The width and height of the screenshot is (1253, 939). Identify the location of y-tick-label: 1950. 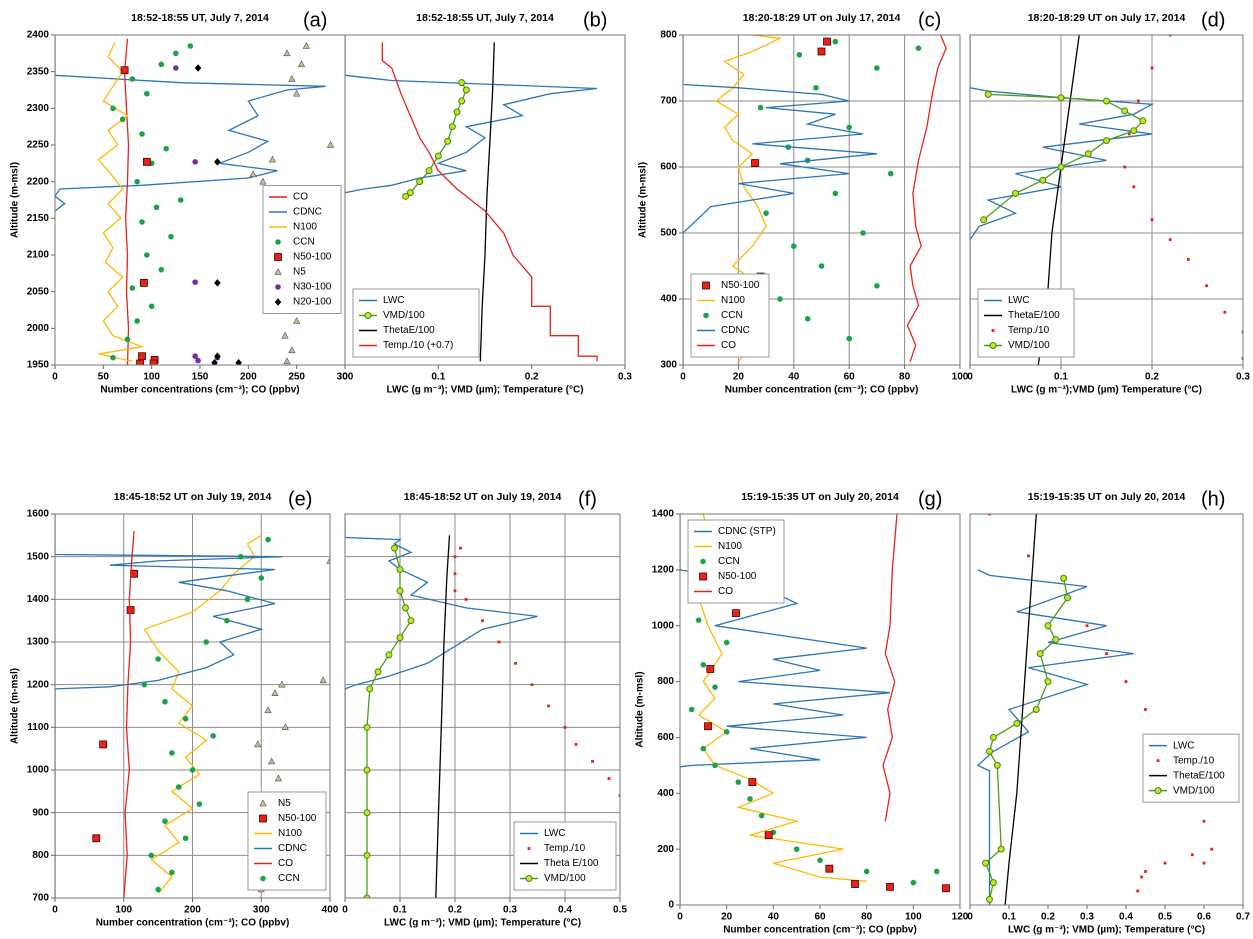
(38, 365).